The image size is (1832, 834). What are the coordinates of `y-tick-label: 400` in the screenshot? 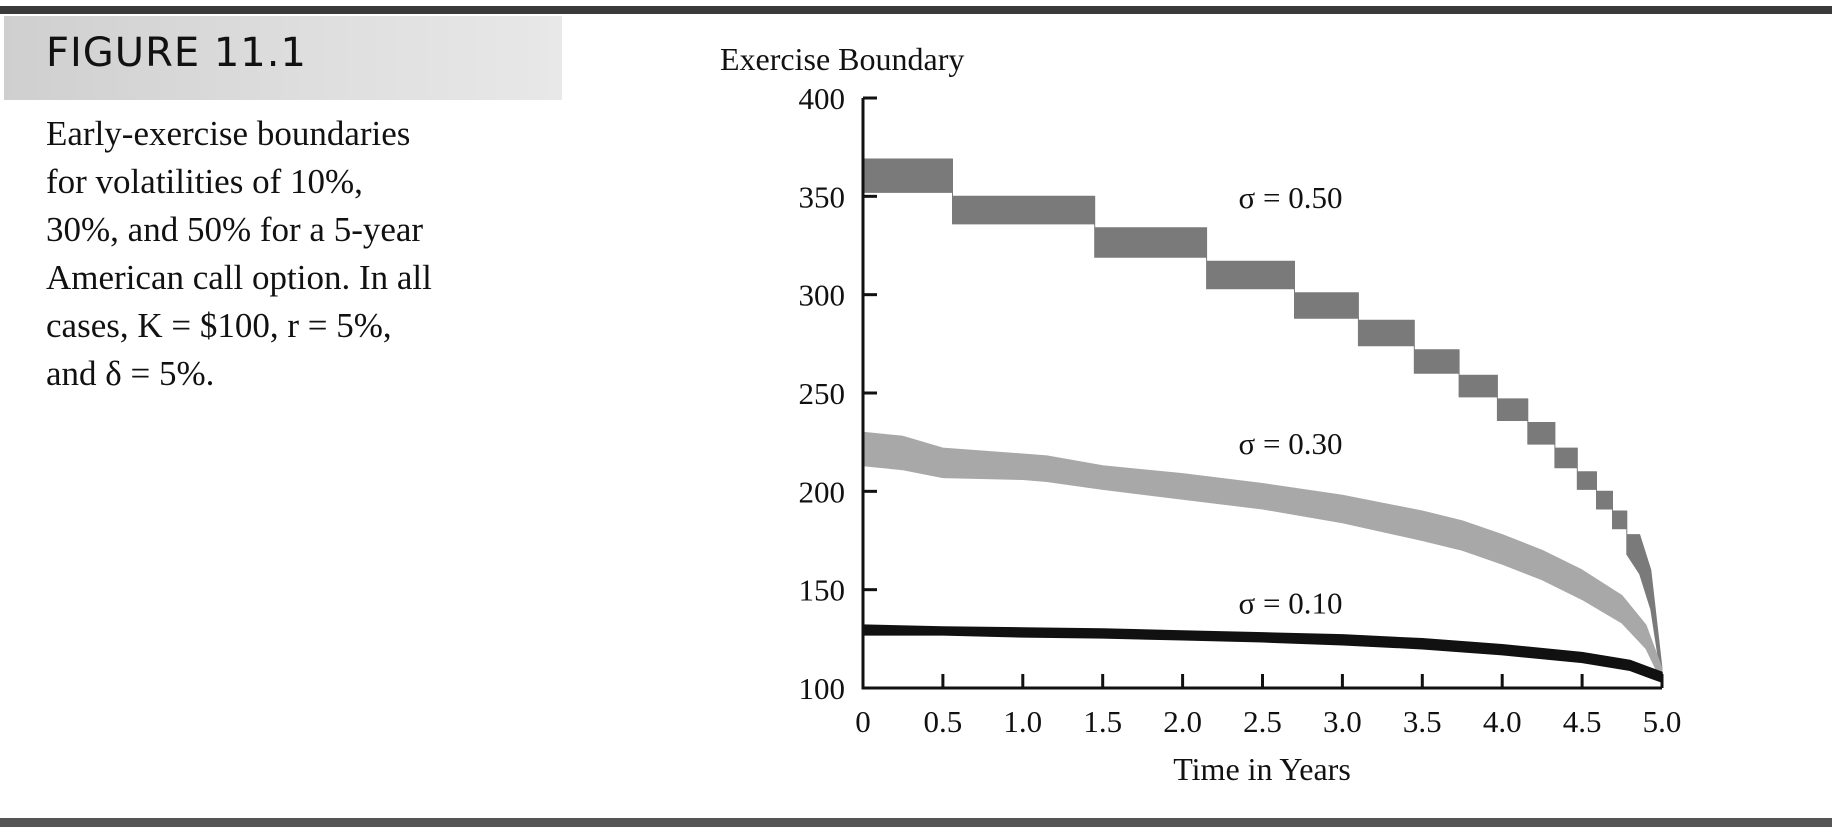 It's located at (822, 98).